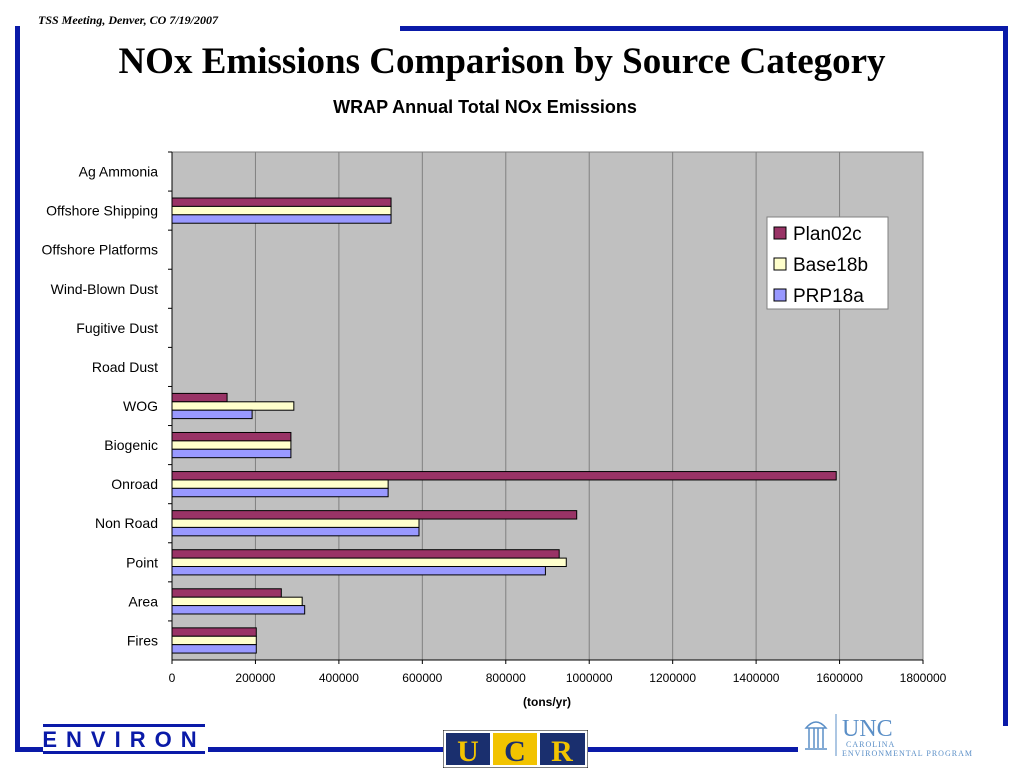 The image size is (1024, 768). I want to click on svg-text: R, so click(562, 751).